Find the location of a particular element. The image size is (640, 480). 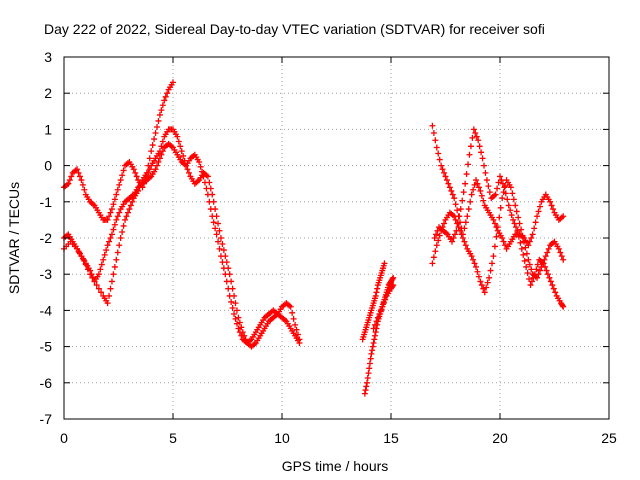

x-tick-label: 20 is located at coordinates (500, 438).